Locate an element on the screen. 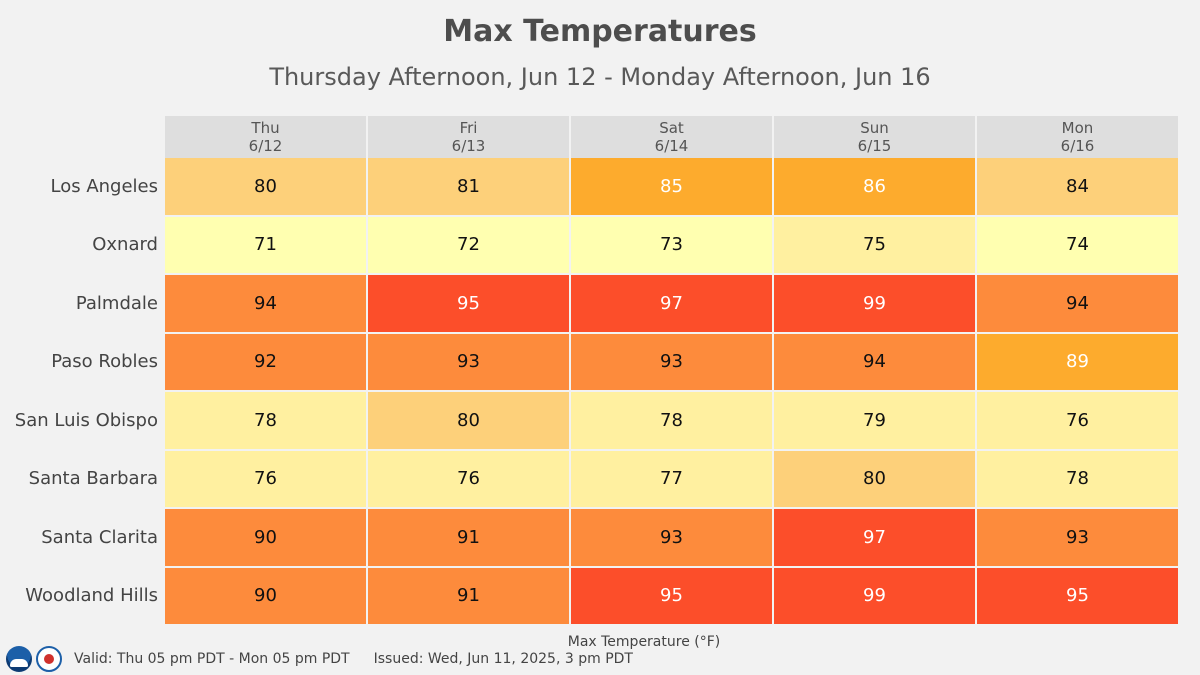  heatmap-cell: 74 is located at coordinates (1077, 244).